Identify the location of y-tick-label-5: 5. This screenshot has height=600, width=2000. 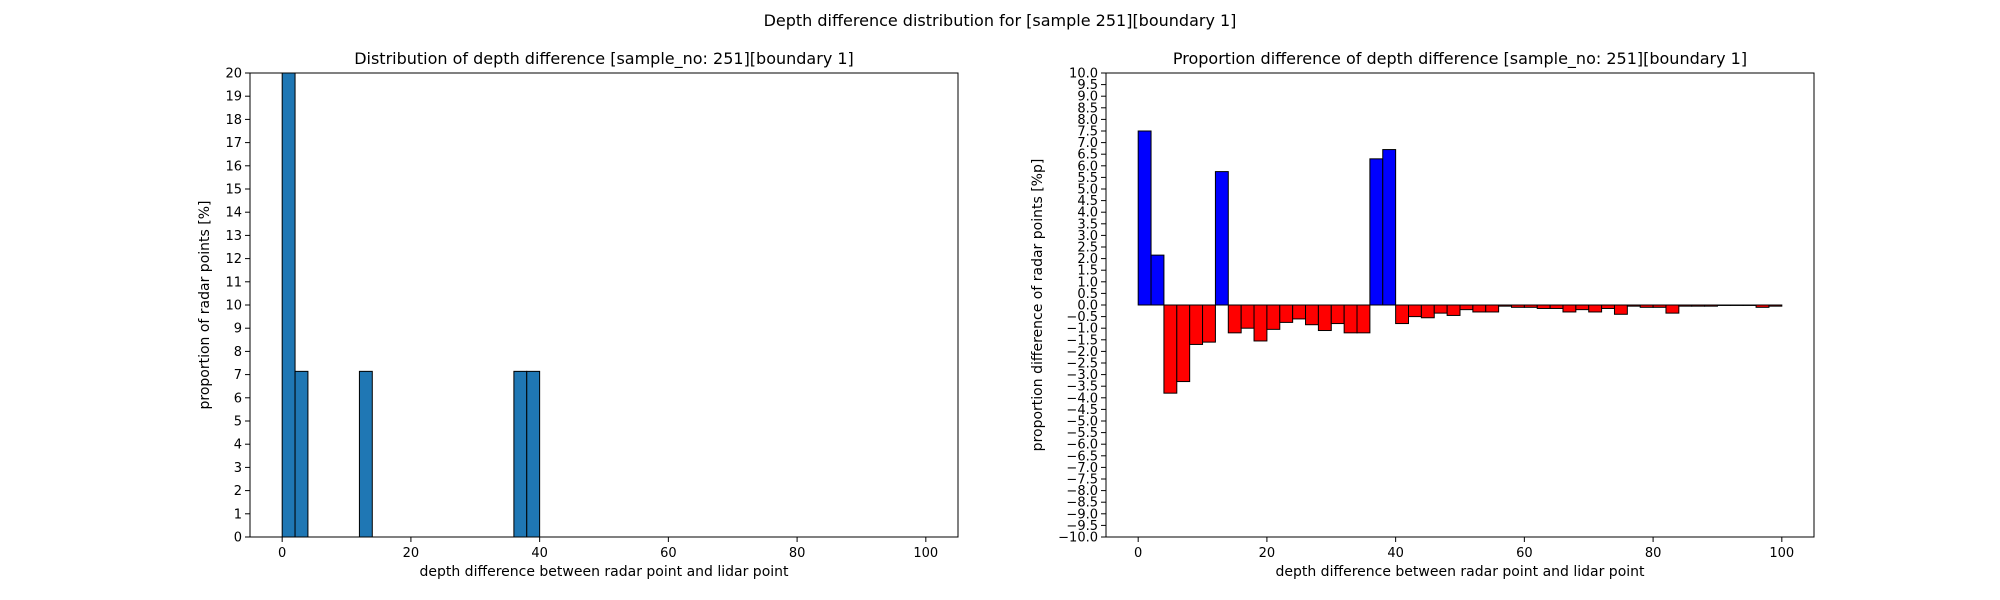
(238, 422).